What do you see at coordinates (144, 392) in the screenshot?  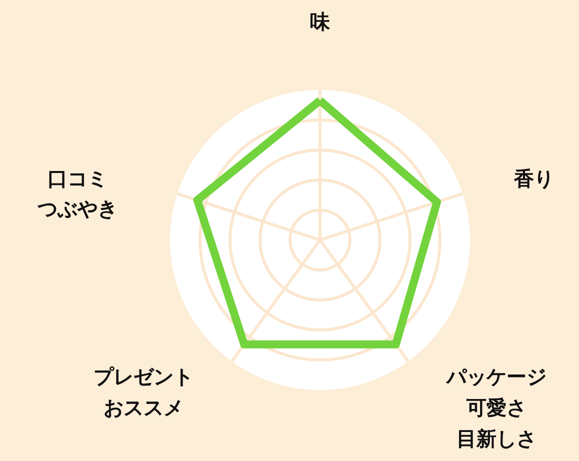 I see `spoke-label: プレゼントおススメ` at bounding box center [144, 392].